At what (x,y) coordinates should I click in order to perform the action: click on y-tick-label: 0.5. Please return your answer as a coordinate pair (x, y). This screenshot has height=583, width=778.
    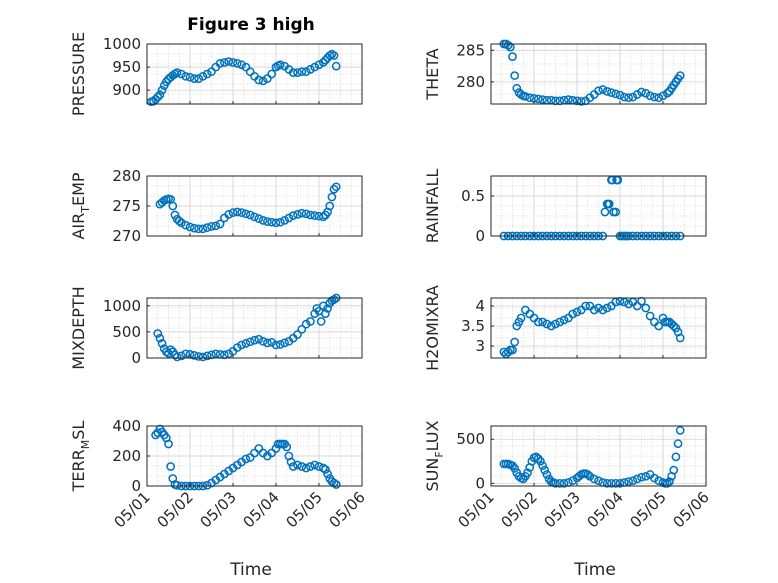
    Looking at the image, I should click on (473, 196).